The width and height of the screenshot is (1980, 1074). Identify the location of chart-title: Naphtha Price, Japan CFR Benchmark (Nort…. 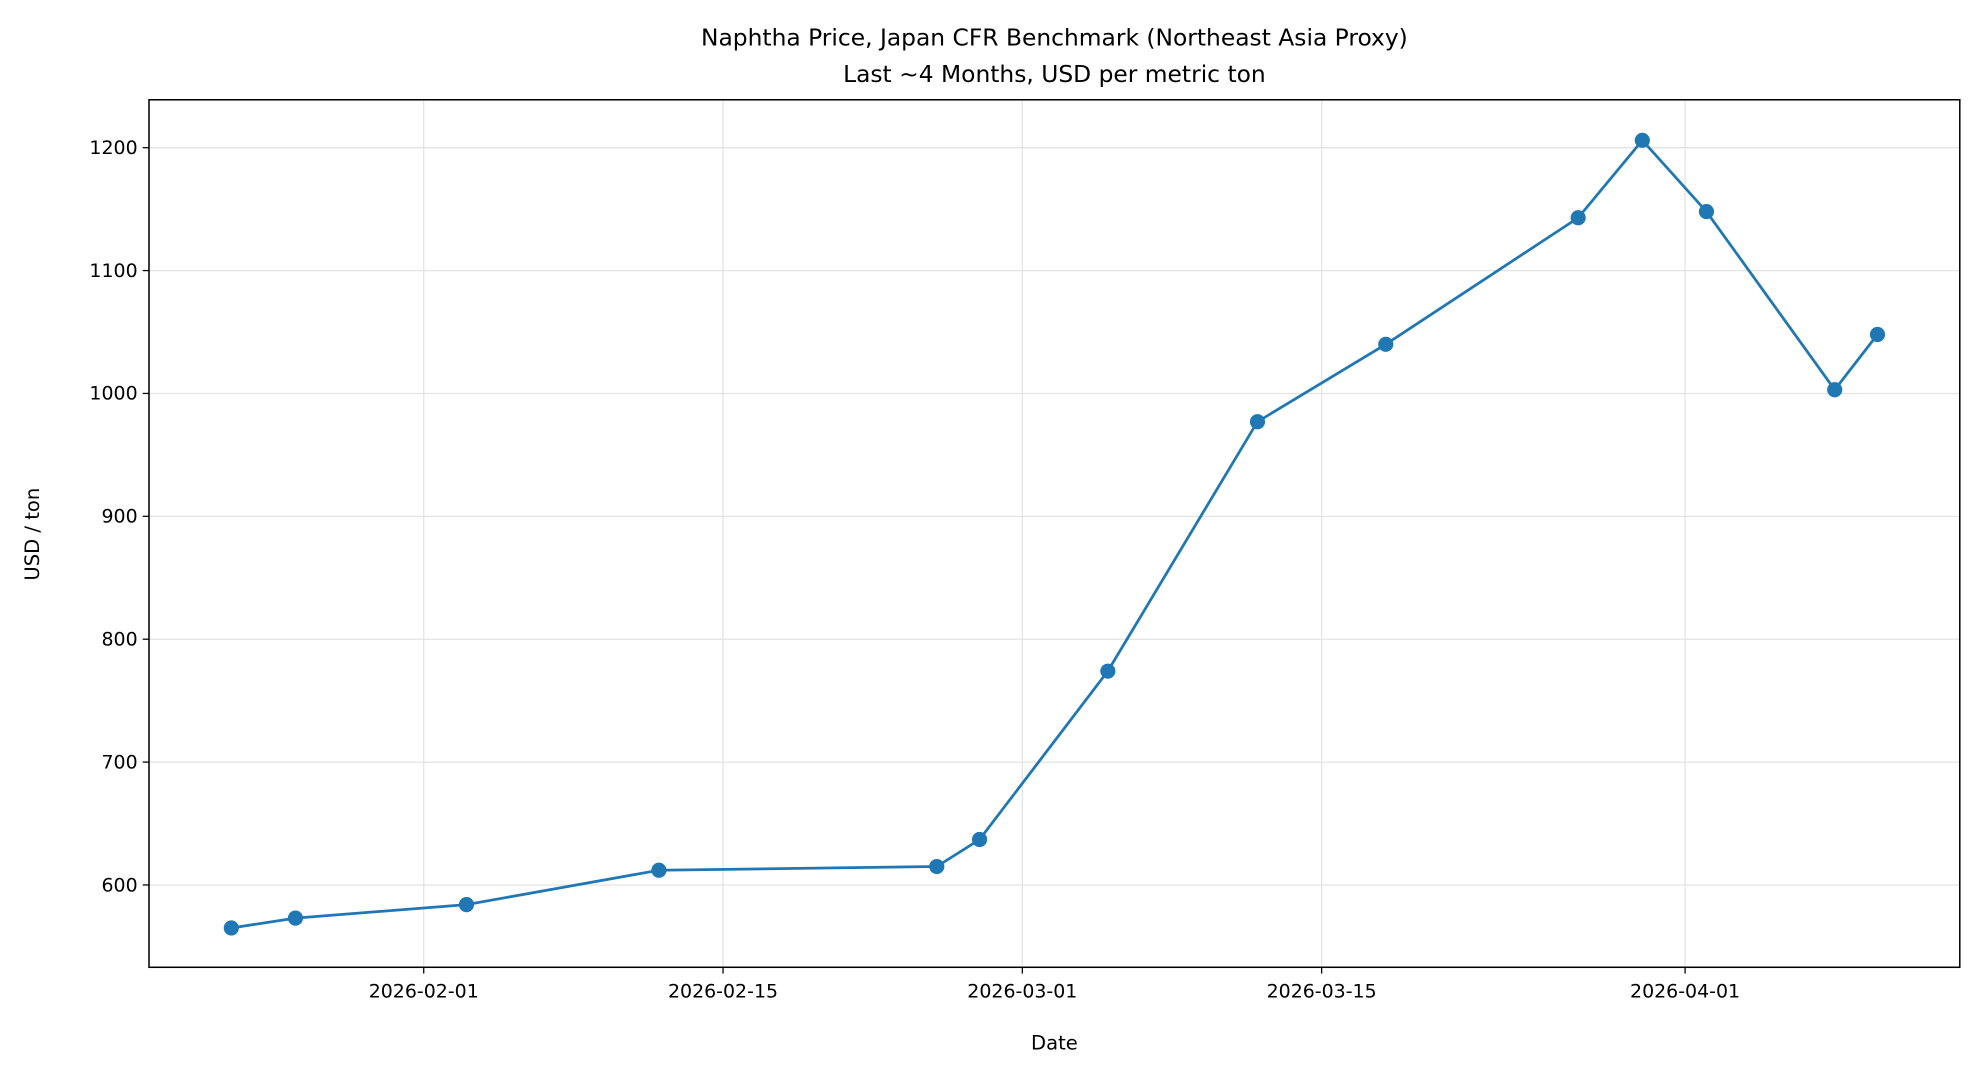
(1054, 37).